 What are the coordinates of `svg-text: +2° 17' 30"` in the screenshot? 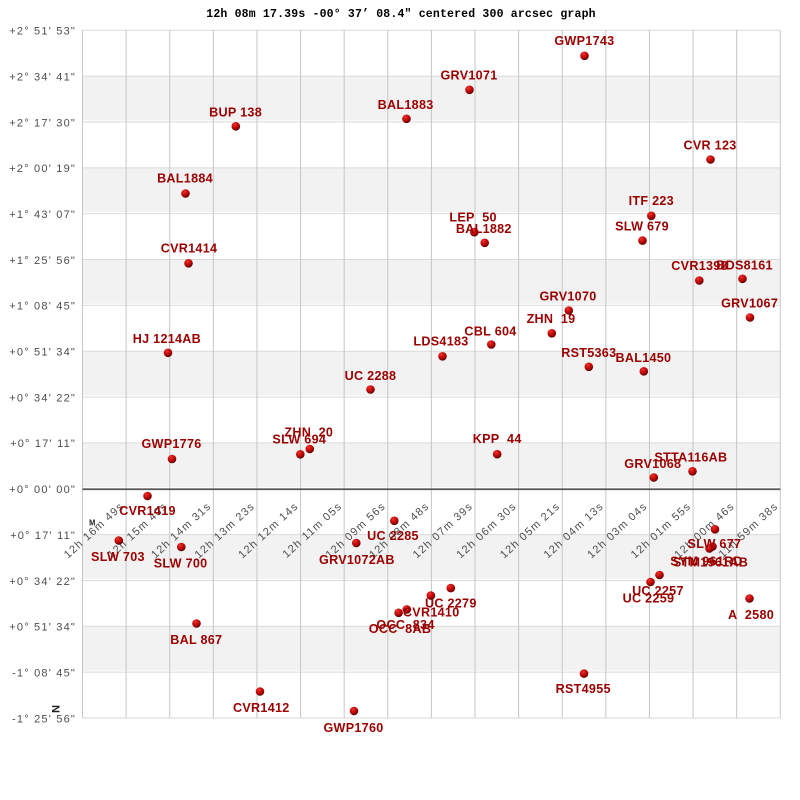 It's located at (42, 123).